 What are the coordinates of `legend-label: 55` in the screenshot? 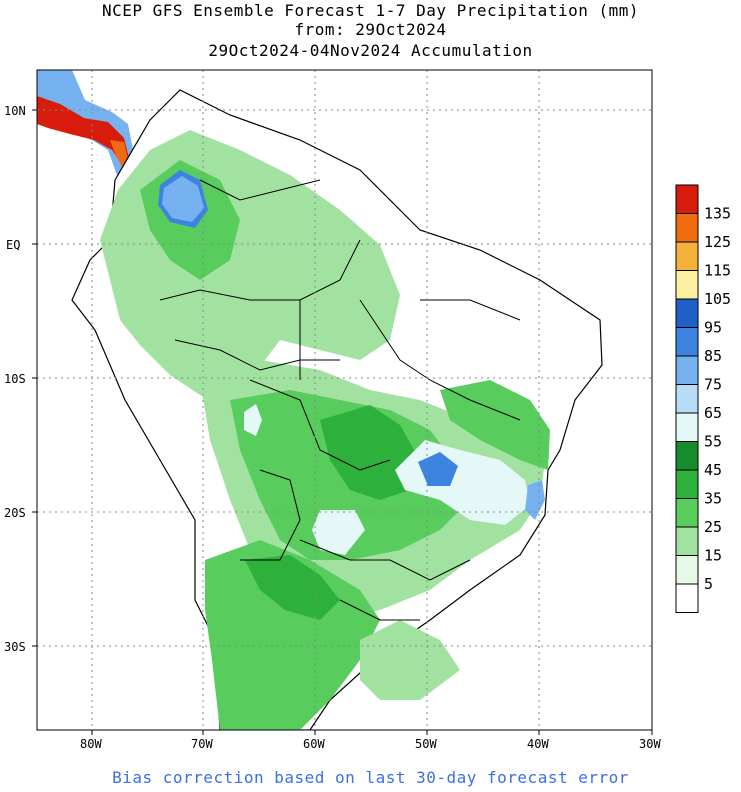 It's located at (713, 442).